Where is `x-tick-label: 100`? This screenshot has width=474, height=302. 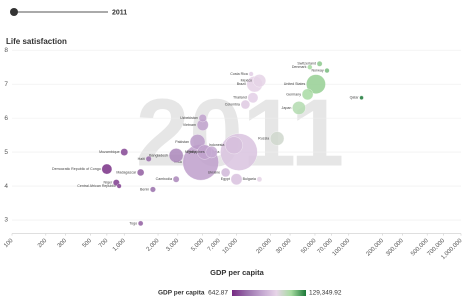
x-tick-label: 100 is located at coordinates (9, 243).